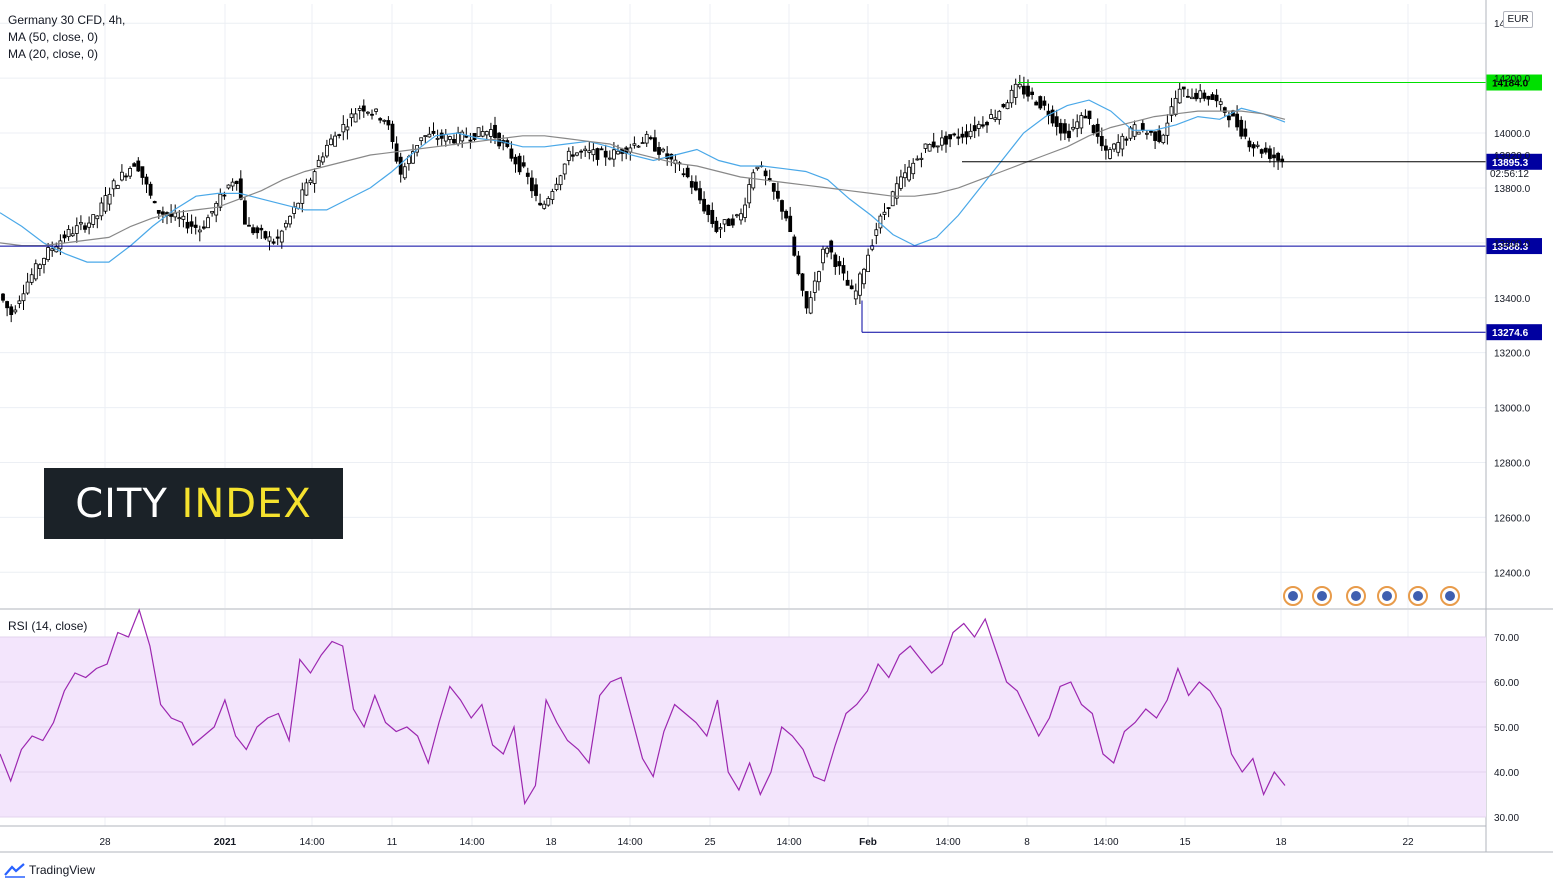 The height and width of the screenshot is (895, 1553). Describe the element at coordinates (1512, 518) in the screenshot. I see `price-tick-label: 12600.0` at that location.